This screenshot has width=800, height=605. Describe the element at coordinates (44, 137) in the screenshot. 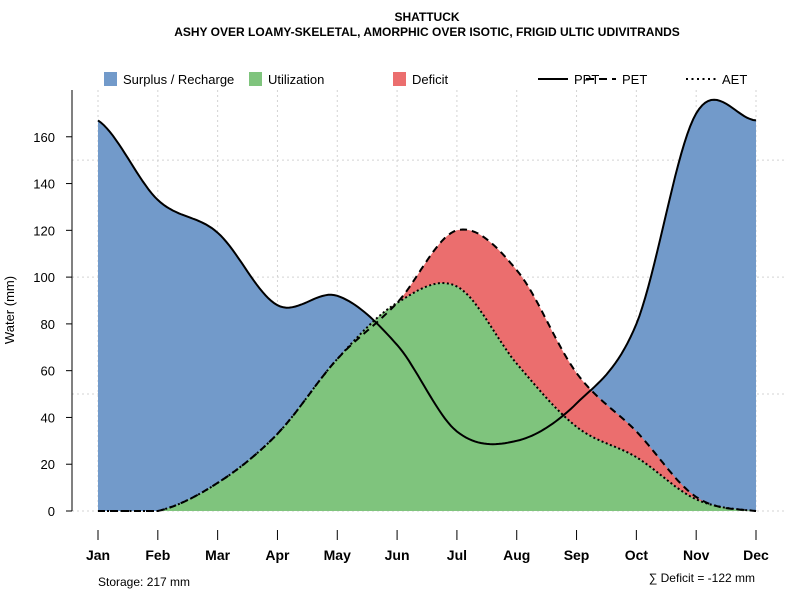

I see `y-tick-label: 160` at that location.